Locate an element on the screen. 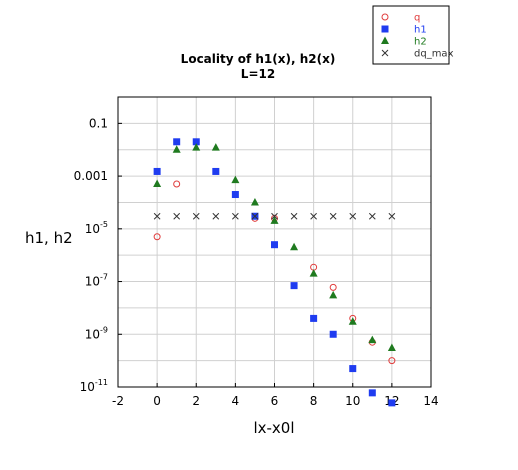 This screenshot has height=470, width=518. x-tick-label: 8 is located at coordinates (314, 401).